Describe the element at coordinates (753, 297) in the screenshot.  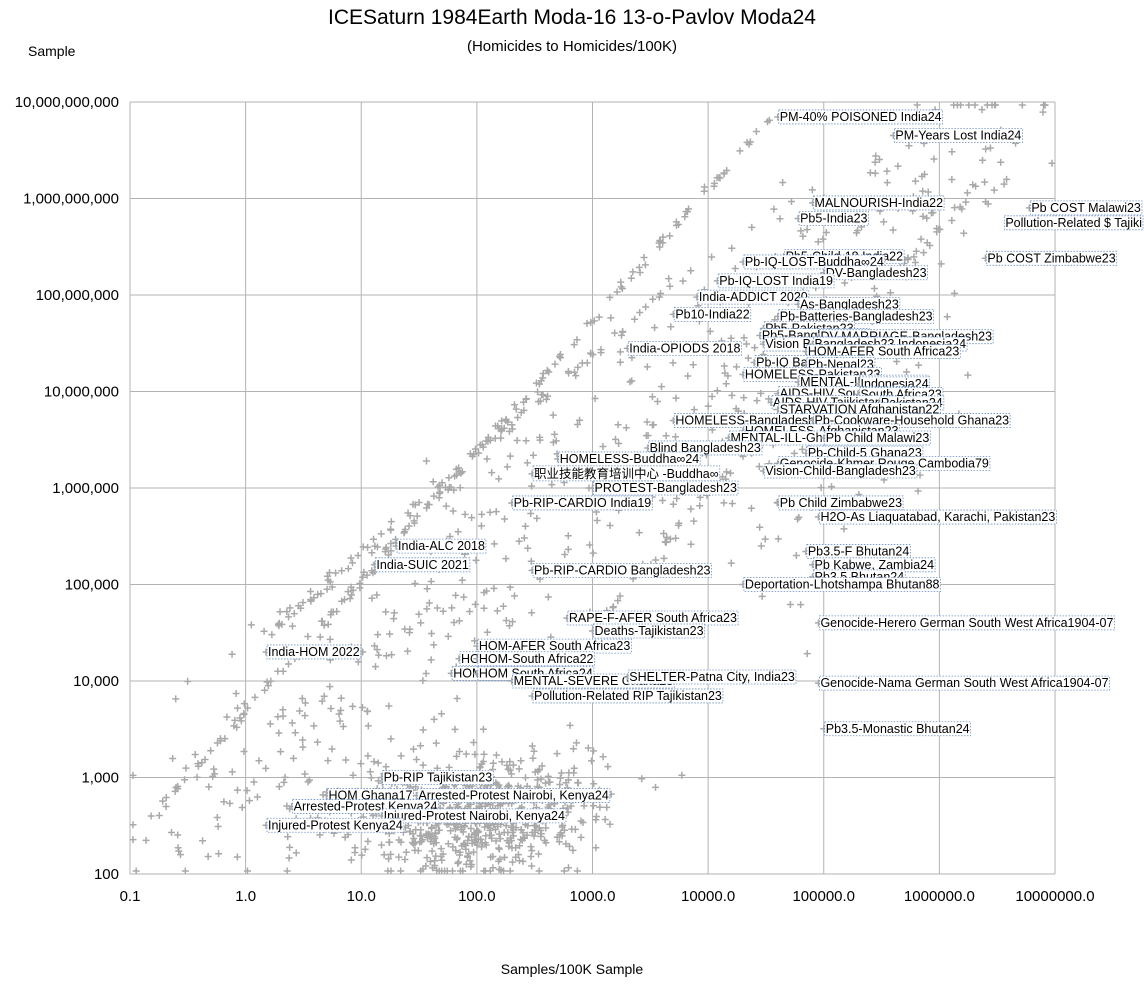
I see `annotation-label: India-ADDICT 2020` at that location.